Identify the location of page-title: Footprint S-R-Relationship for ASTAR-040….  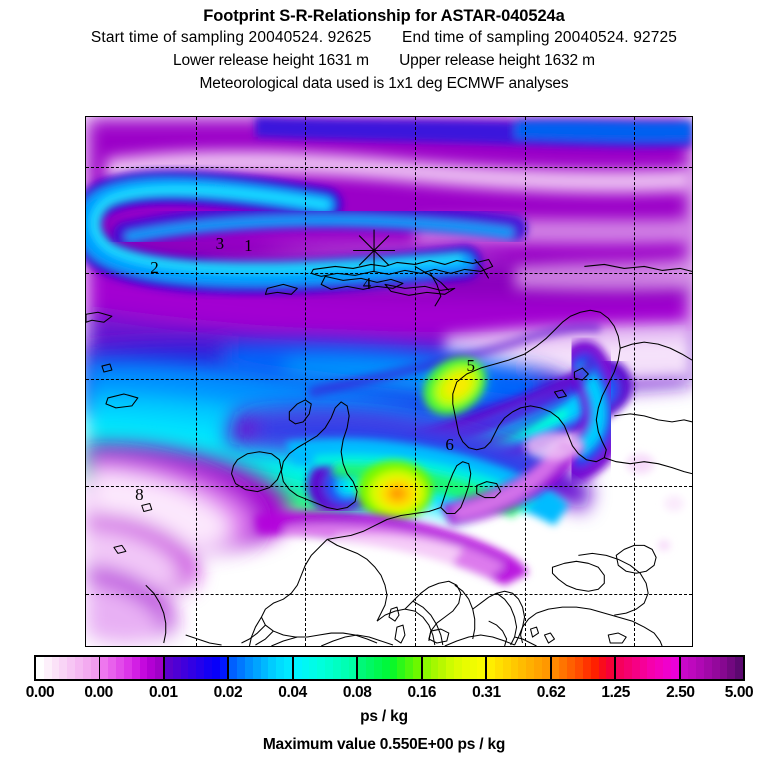
(384, 16).